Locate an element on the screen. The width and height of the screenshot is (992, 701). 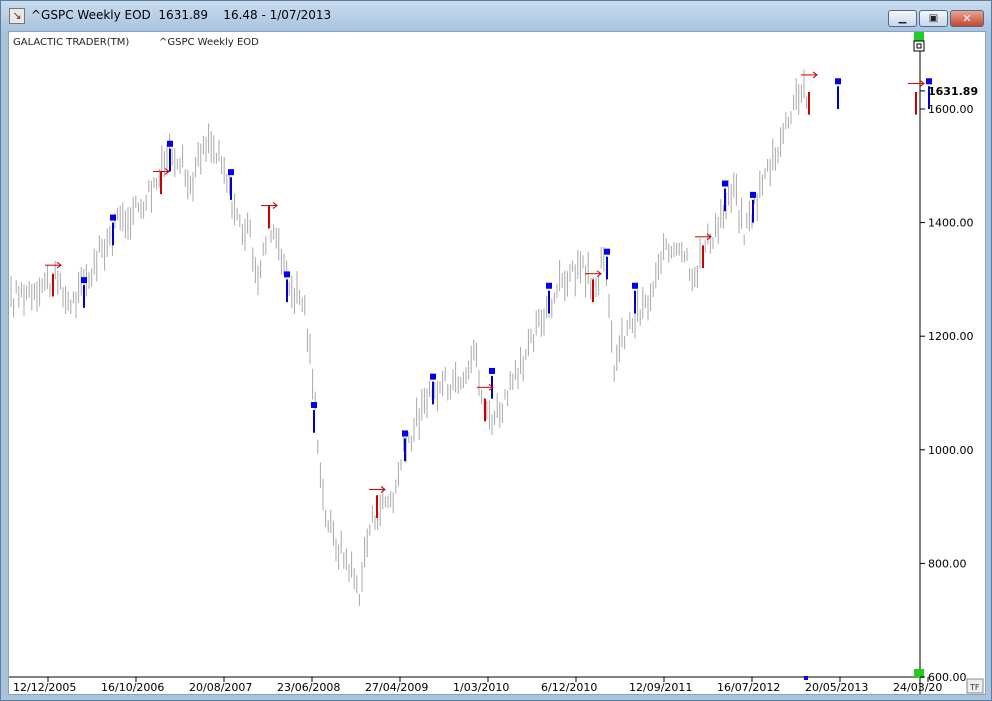
last-price-label: 1631.89 is located at coordinates (949, 91).